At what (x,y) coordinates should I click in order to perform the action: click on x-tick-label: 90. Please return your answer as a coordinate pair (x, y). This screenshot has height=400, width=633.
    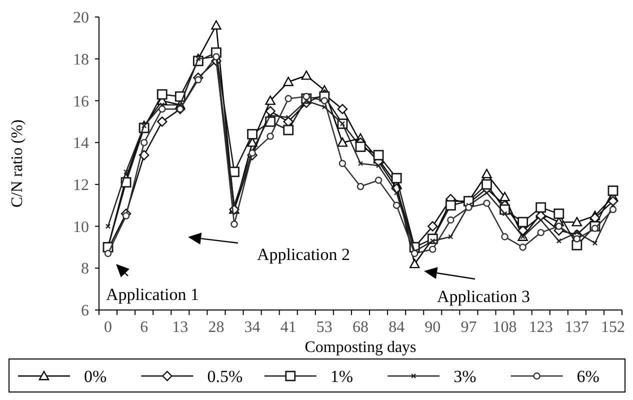
    Looking at the image, I should click on (432, 327).